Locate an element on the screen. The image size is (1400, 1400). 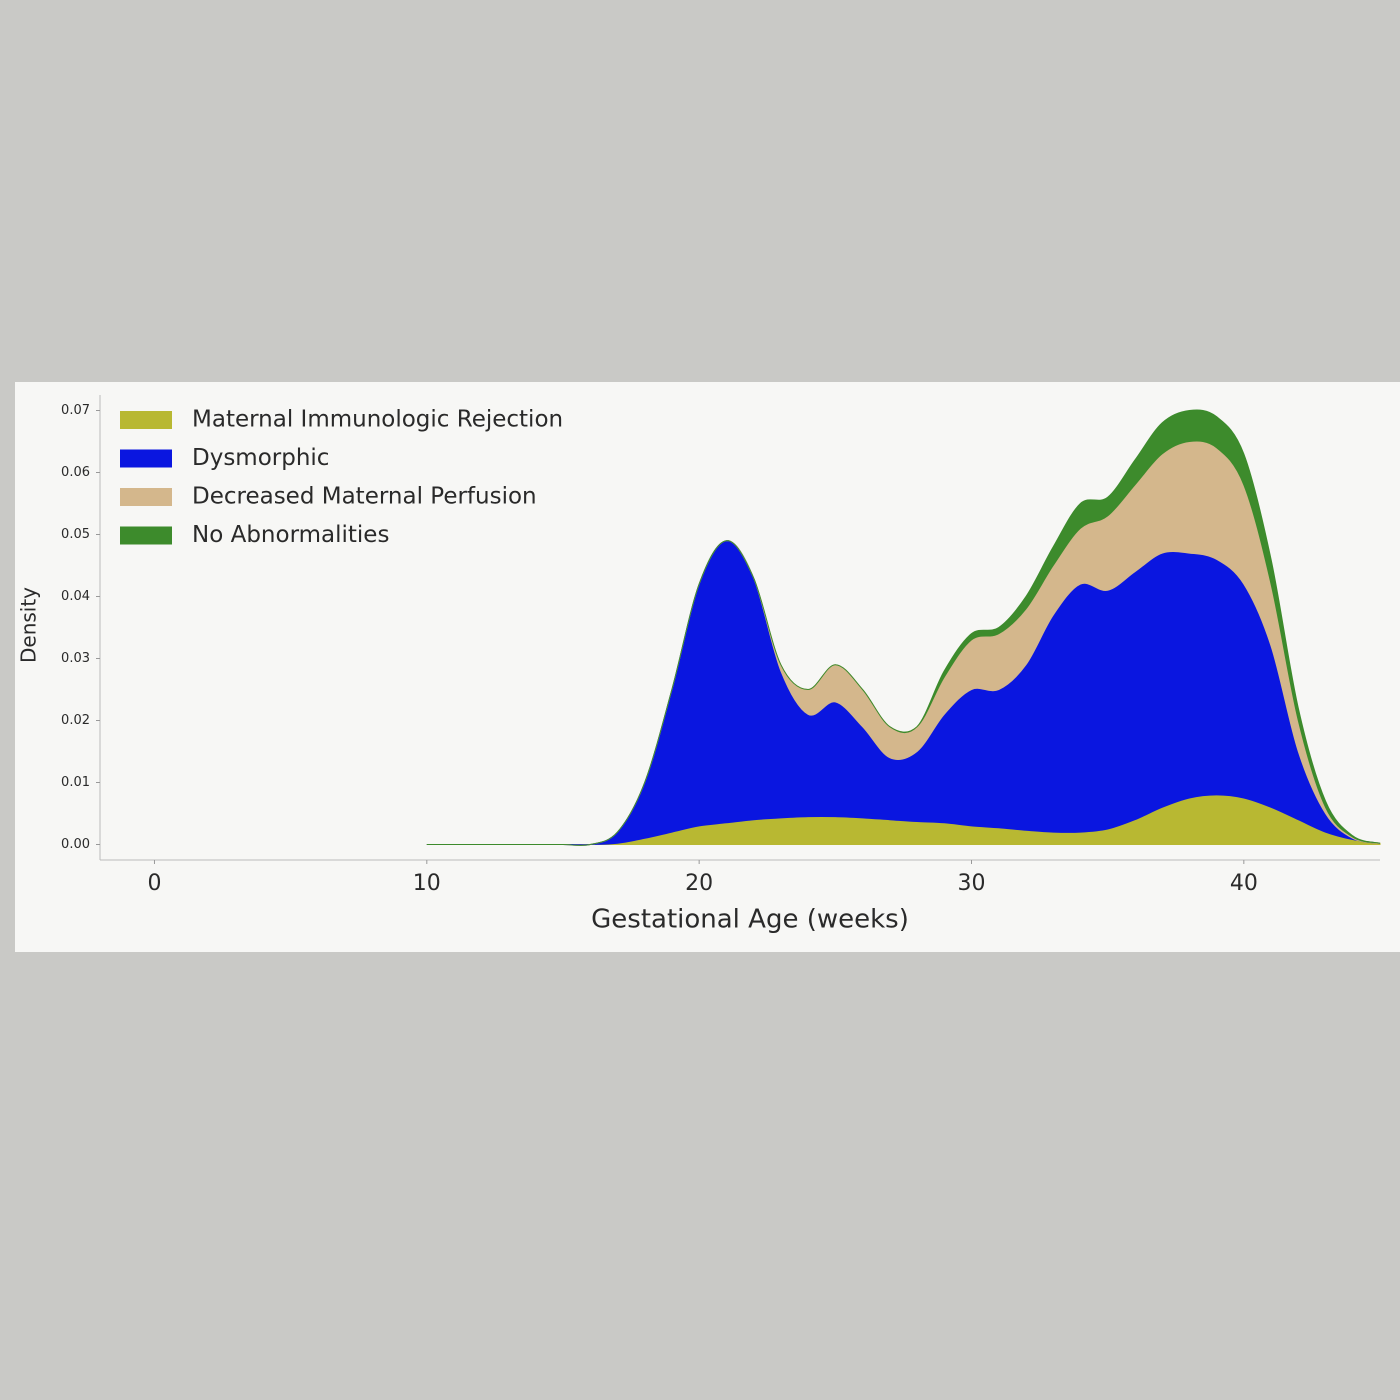
y-tick-label: 0.01 is located at coordinates (75, 782).